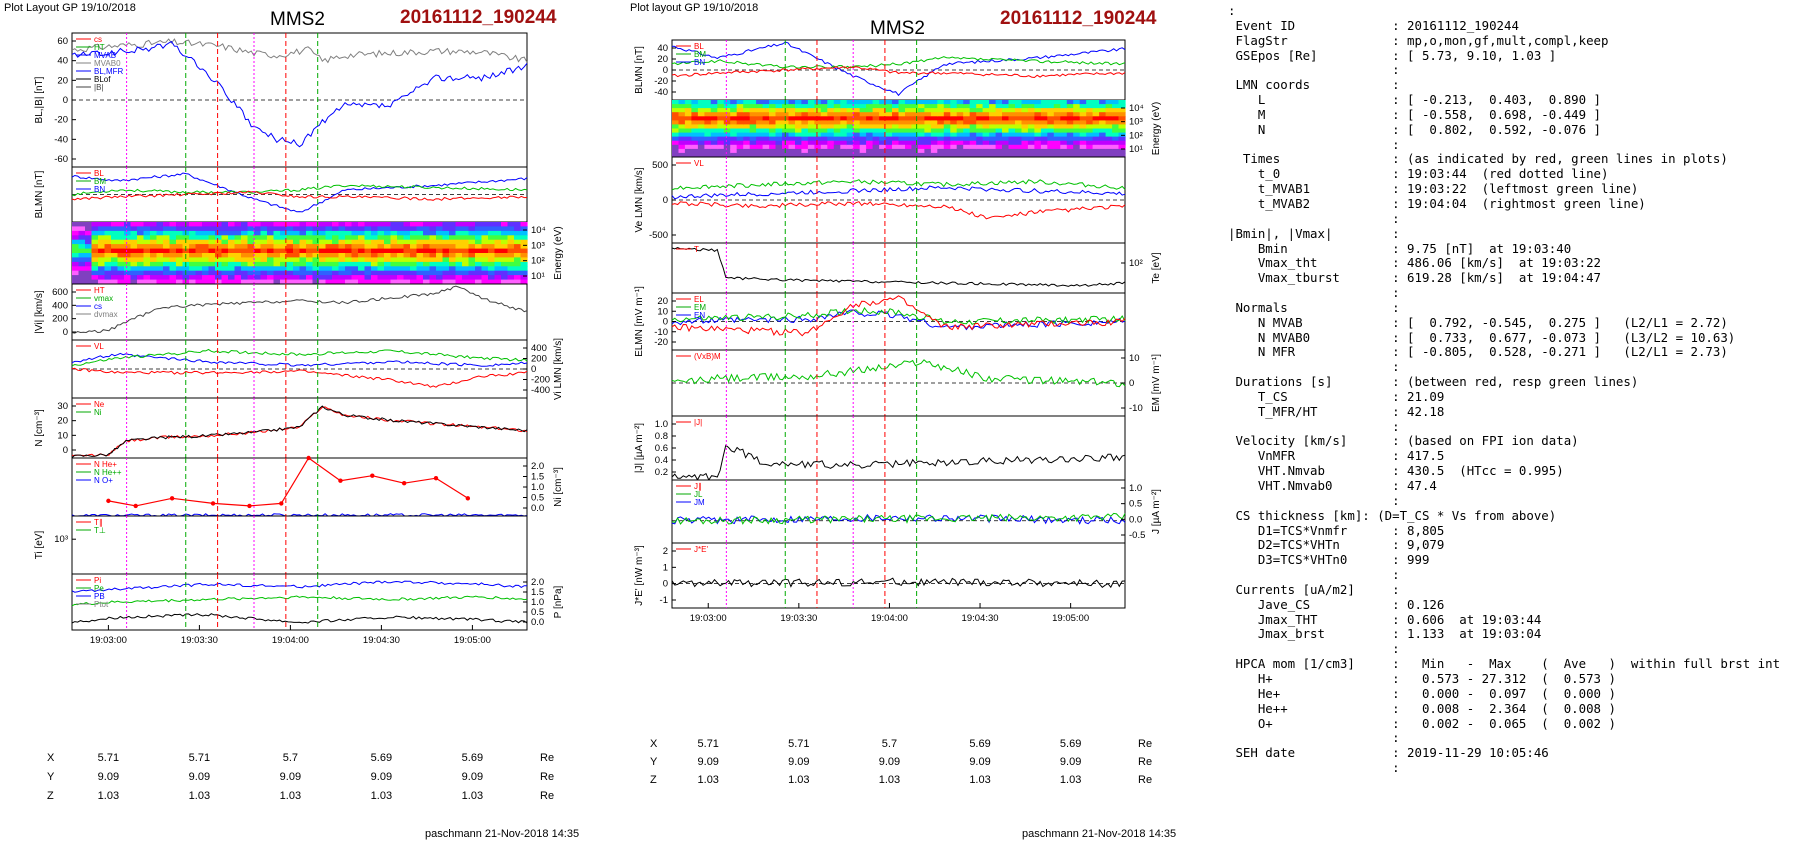 The image size is (1804, 841). I want to click on summary-line: He+ : 0.000 - 0.097 ( 0.000 ), so click(1422, 693).